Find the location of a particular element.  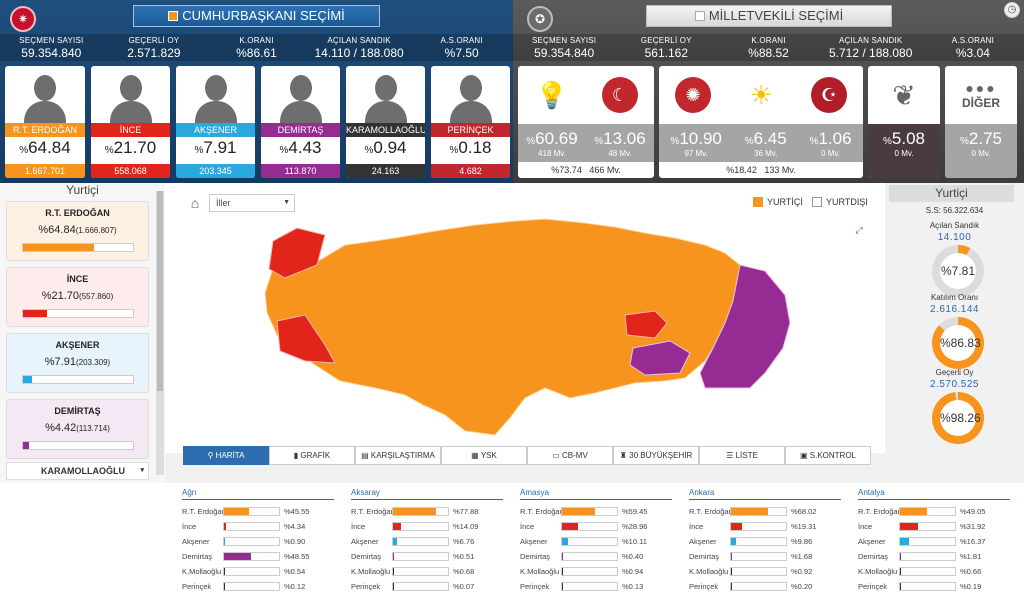

region-select-value: İller is located at coordinates (223, 203).